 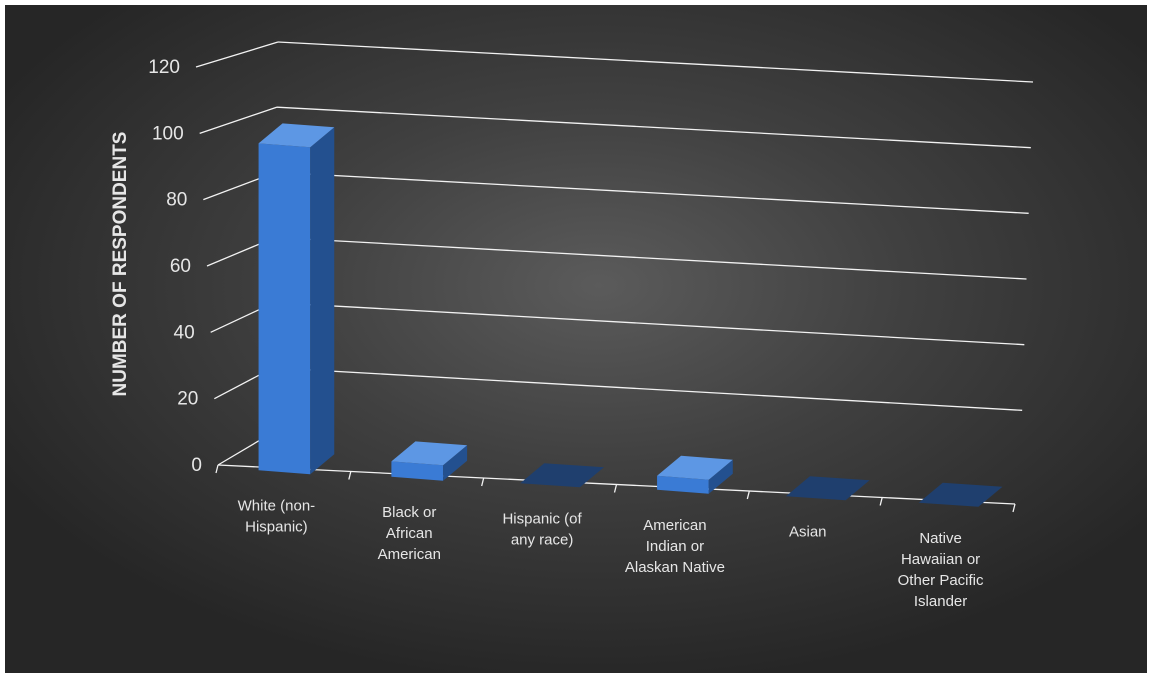 What do you see at coordinates (196, 465) in the screenshot?
I see `y-tick-label: 0` at bounding box center [196, 465].